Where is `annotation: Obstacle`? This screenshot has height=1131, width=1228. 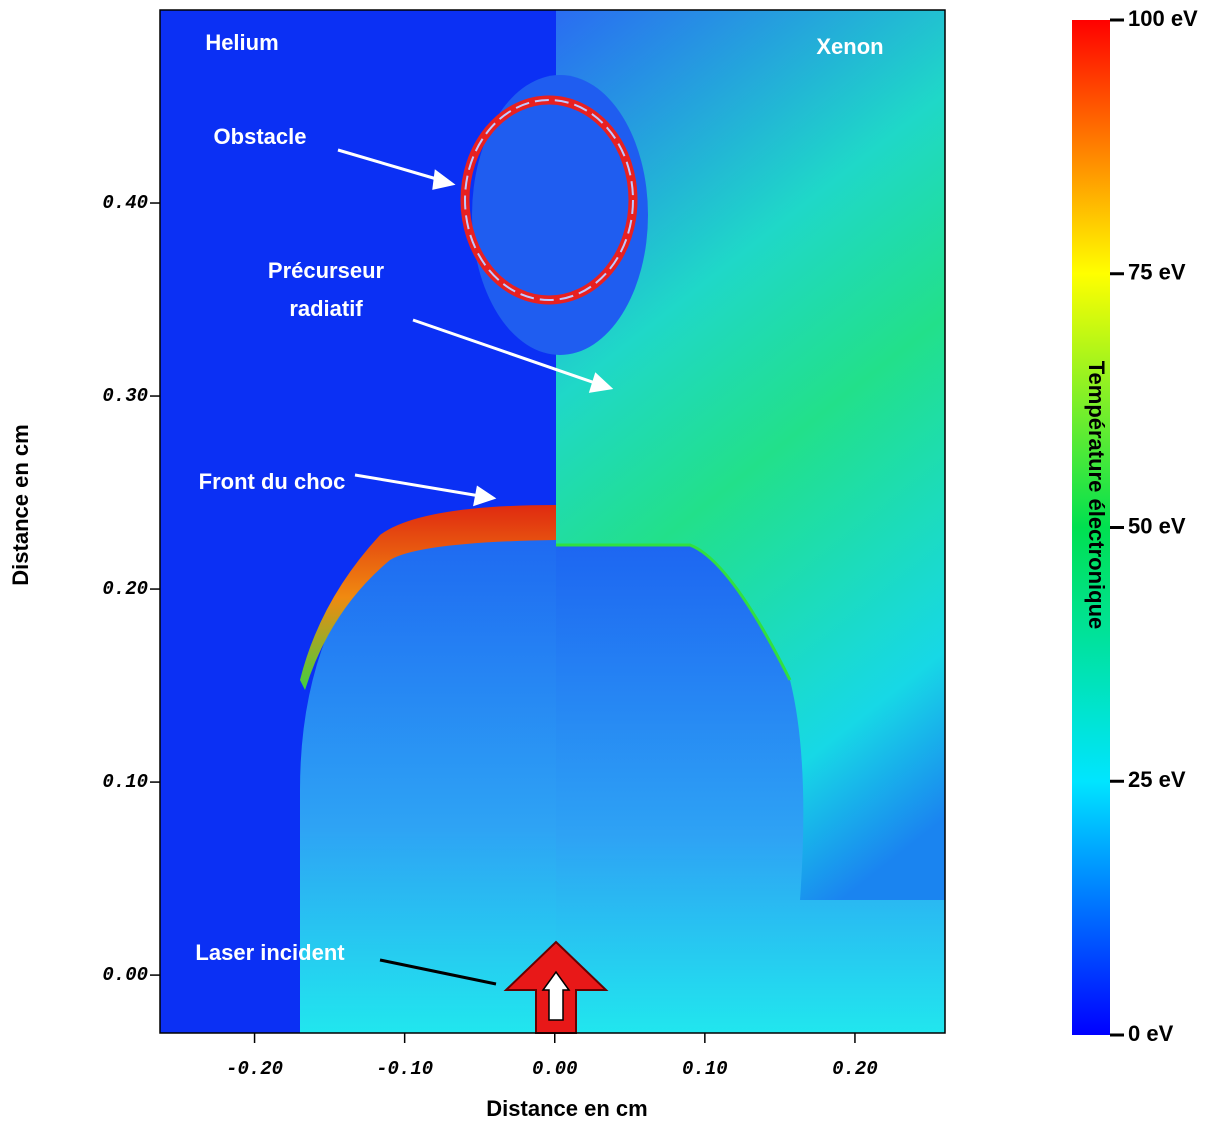 annotation: Obstacle is located at coordinates (260, 136).